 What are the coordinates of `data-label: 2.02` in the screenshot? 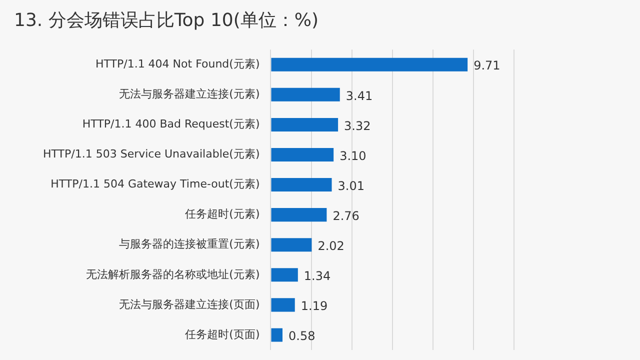 It's located at (331, 245).